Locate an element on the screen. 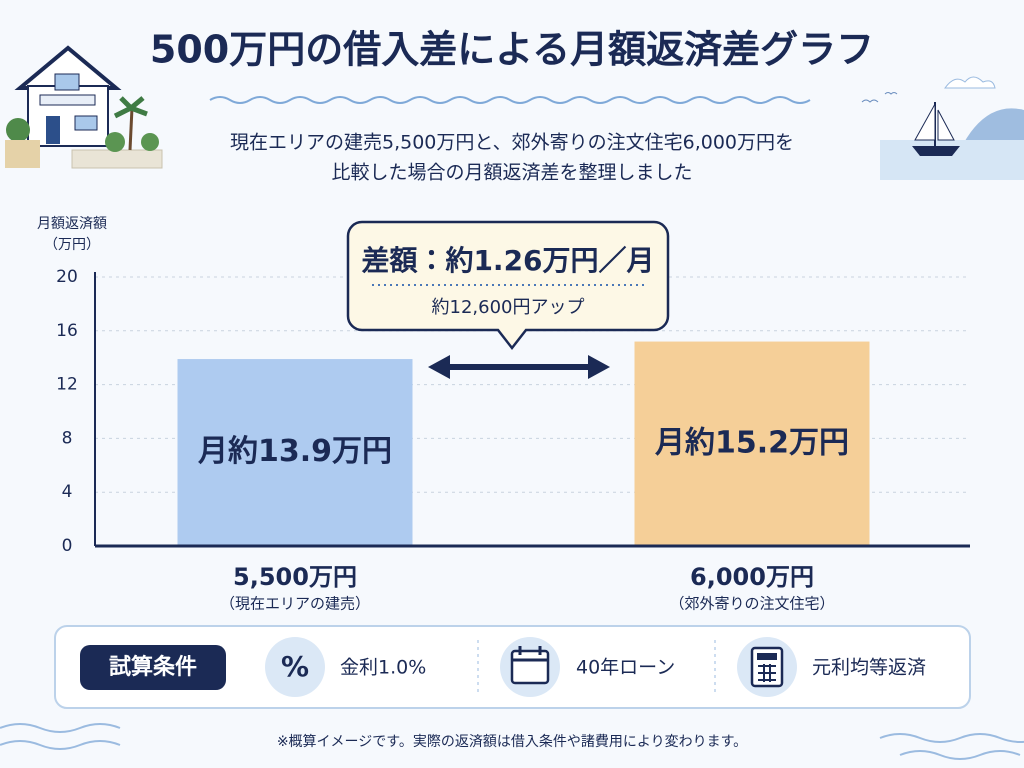 This screenshot has width=1024, height=768. y-tick-label: 8 is located at coordinates (67, 438).